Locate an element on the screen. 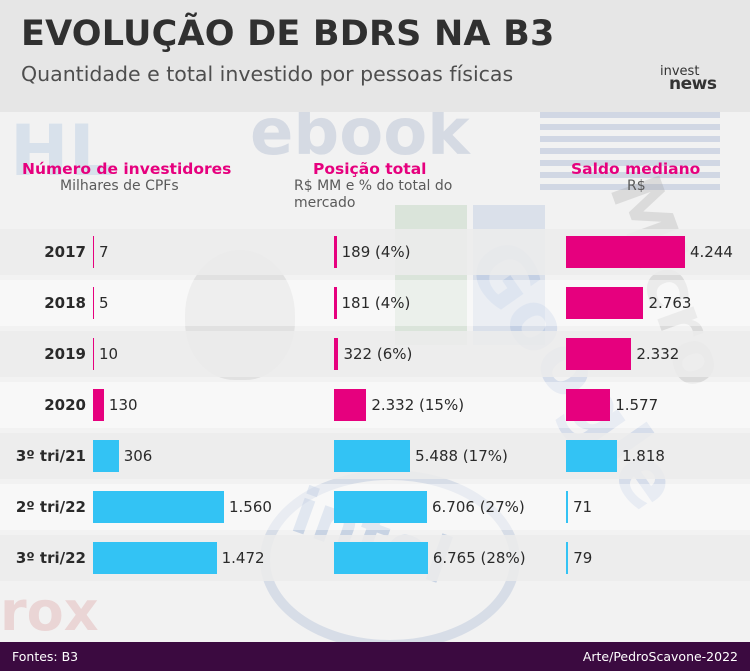 The width and height of the screenshot is (750, 671). data-label-investors: 7 is located at coordinates (104, 252).